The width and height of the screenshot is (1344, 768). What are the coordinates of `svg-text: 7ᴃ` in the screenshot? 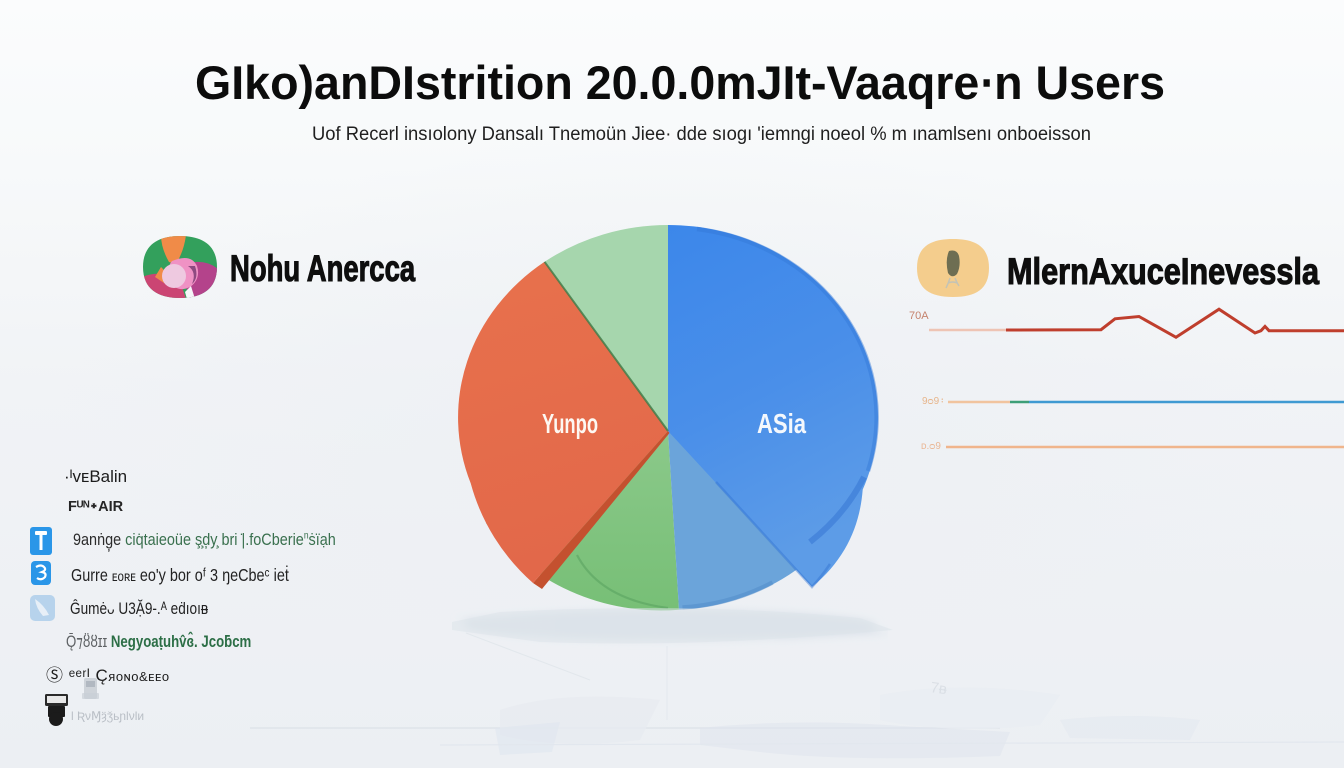 It's located at (938, 688).